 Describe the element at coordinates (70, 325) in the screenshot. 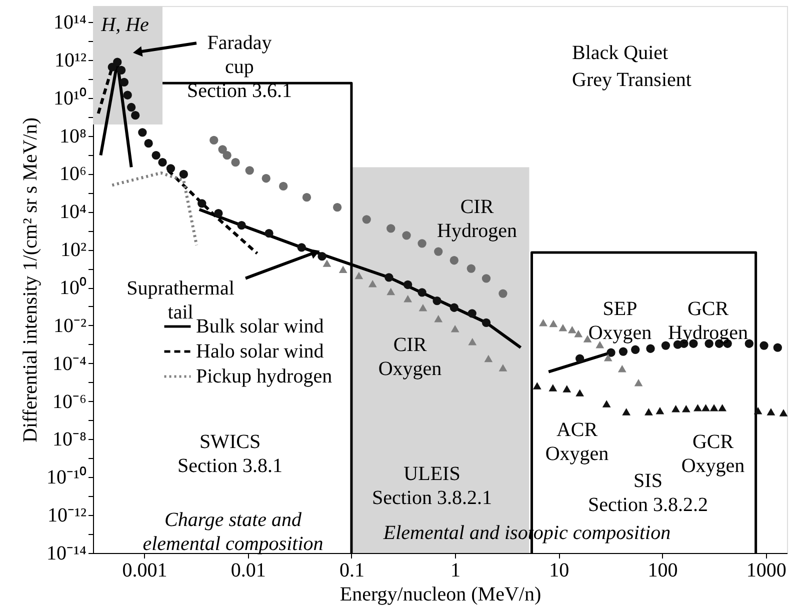

I see `y-tick-label: 10⁻²` at that location.